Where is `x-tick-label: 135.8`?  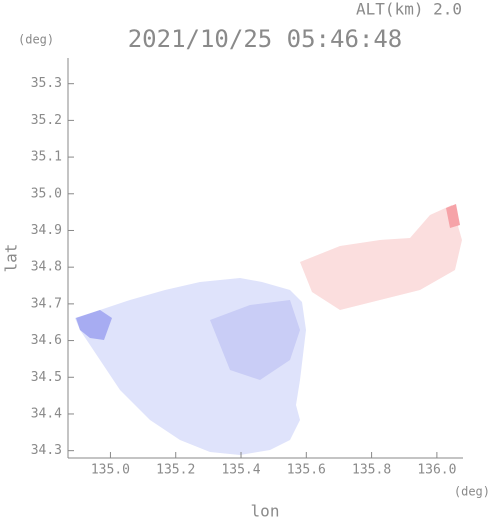 x-tick-label: 135.8 is located at coordinates (371, 470).